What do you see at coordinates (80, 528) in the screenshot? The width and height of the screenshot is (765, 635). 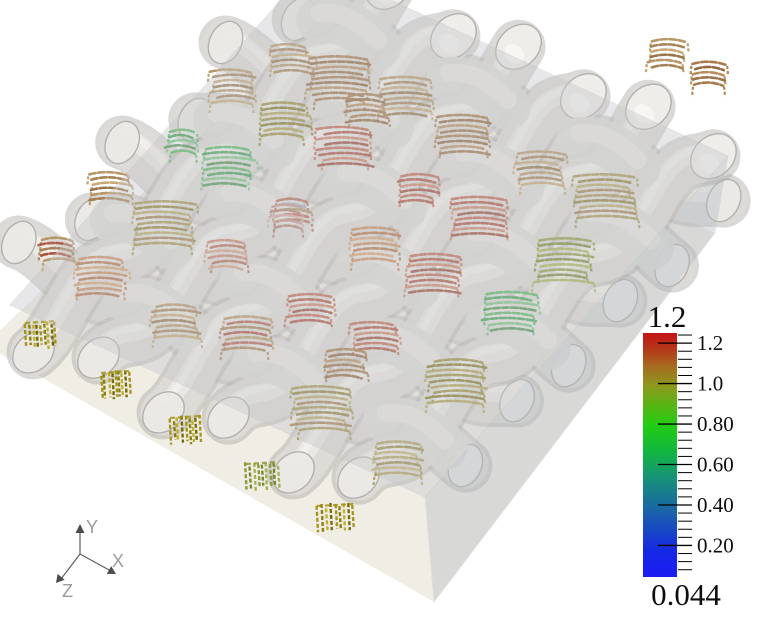 I see `y-axis-arrow-icon` at bounding box center [80, 528].